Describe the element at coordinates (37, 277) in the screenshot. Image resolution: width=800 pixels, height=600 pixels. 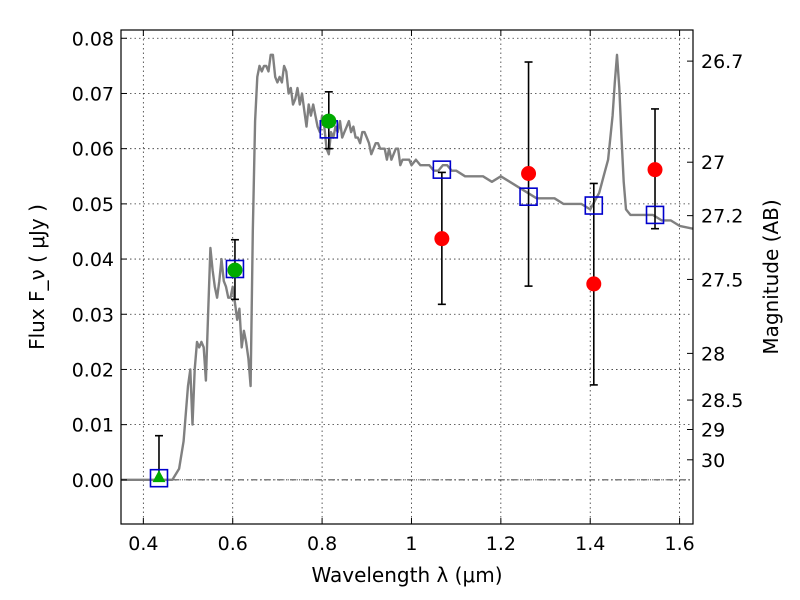
I see `y-axis-label: Flux F_ν ( μJy )` at that location.